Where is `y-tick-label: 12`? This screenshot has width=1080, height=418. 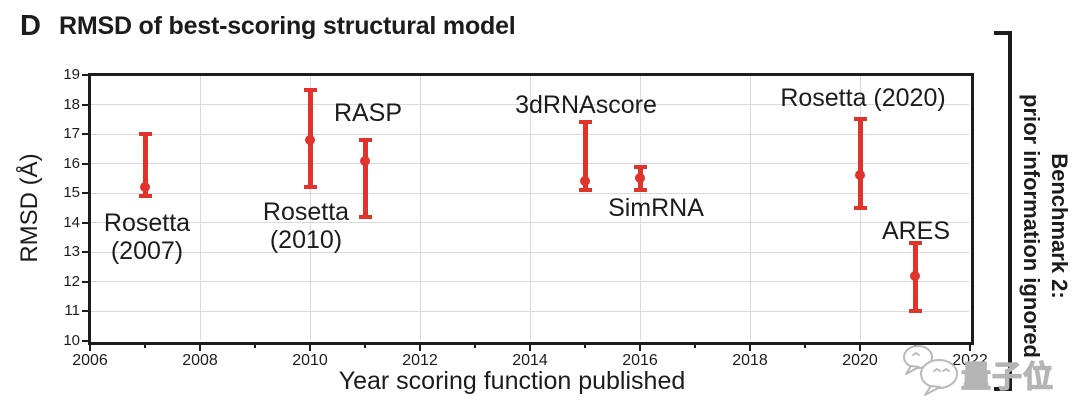 y-tick-label: 12 is located at coordinates (71, 281).